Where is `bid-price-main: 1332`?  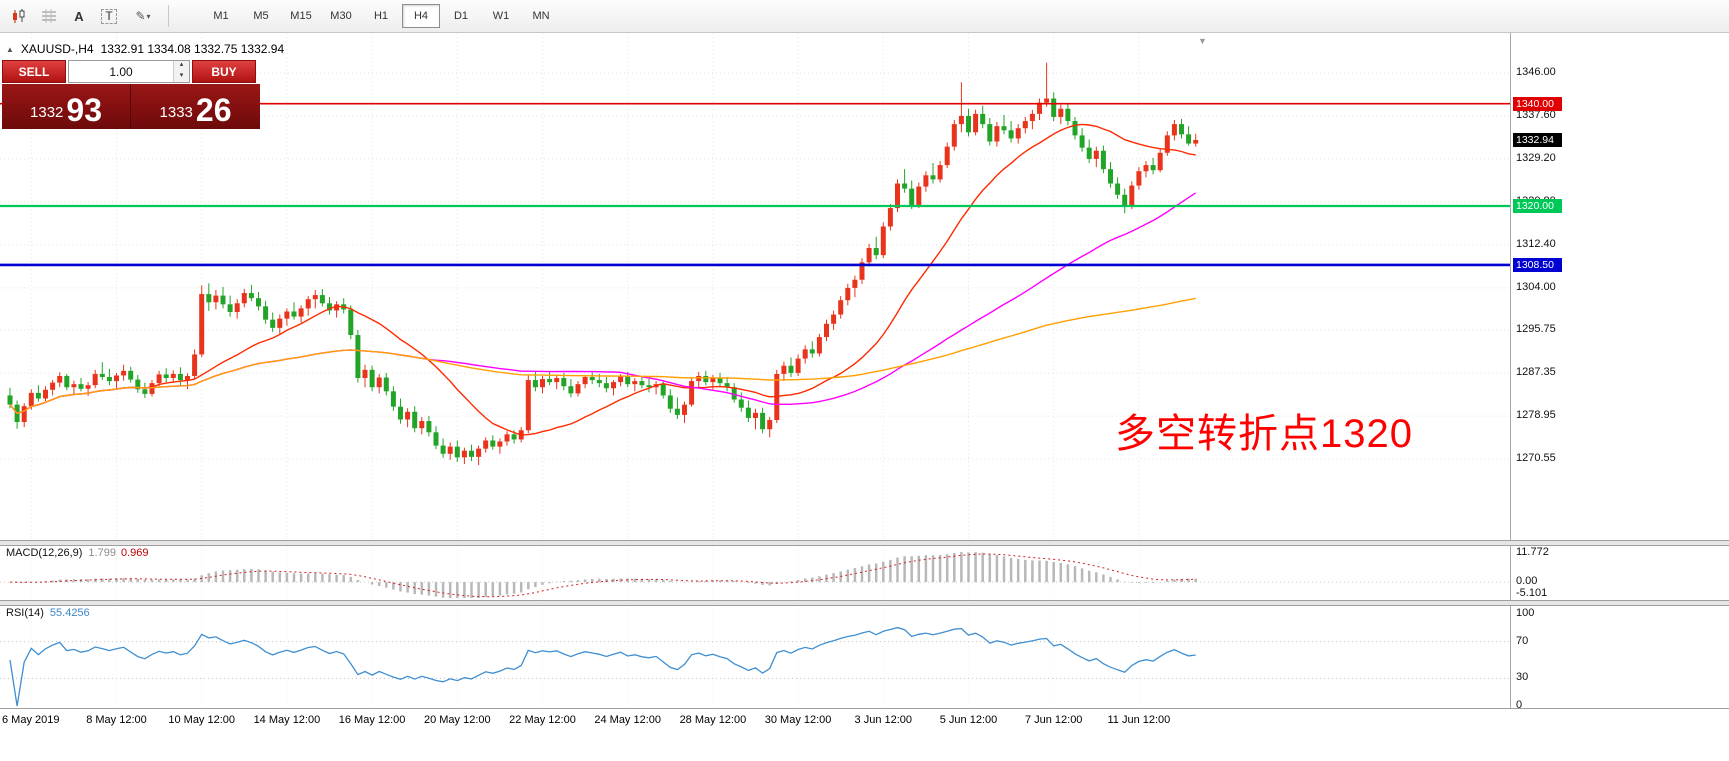 bid-price-main: 1332 is located at coordinates (47, 112).